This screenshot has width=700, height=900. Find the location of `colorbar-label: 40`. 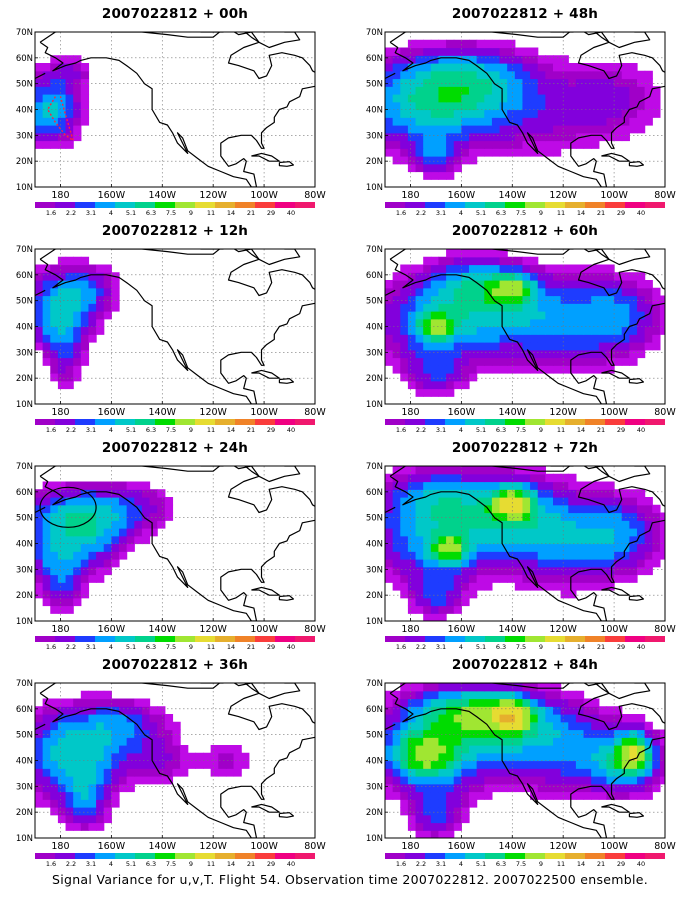

colorbar-label: 40 is located at coordinates (641, 213).